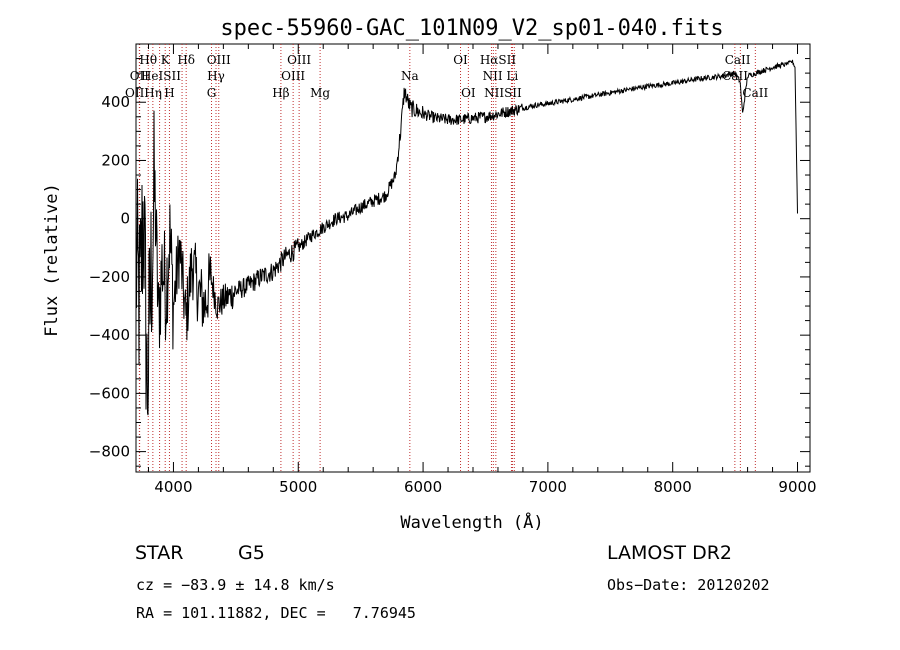 The image size is (900, 650). I want to click on y-tick-label-400: 400, so click(115, 102).